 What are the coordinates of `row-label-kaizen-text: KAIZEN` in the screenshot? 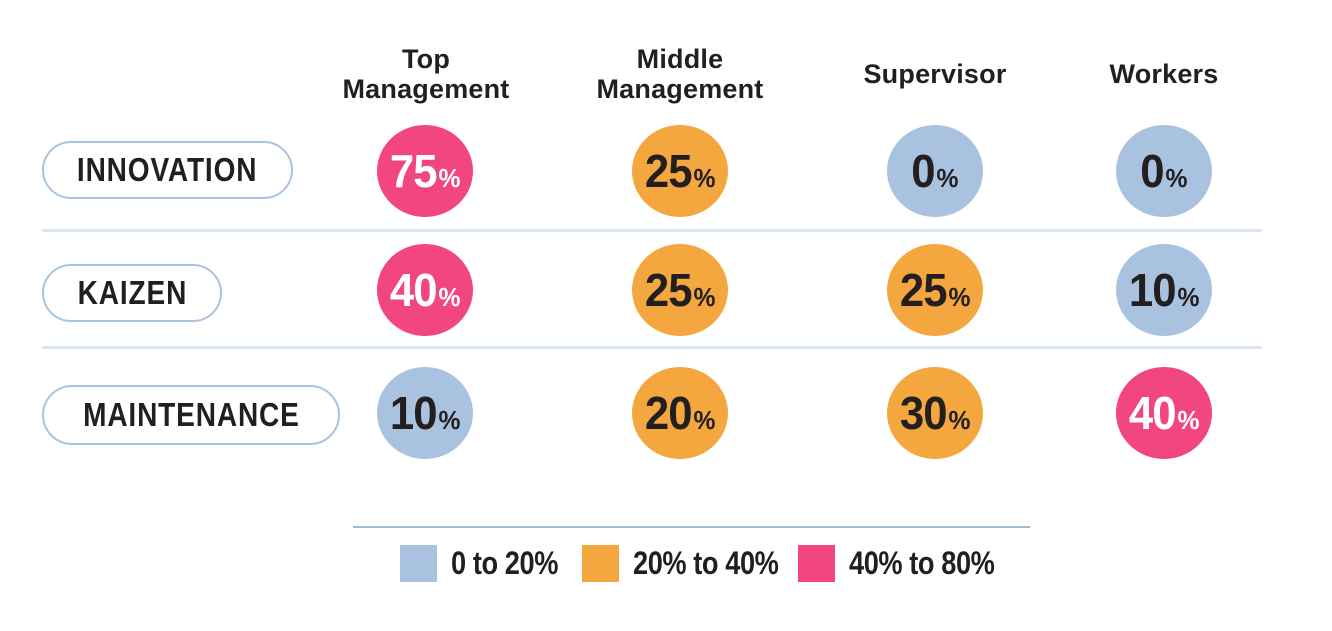 It's located at (132, 292).